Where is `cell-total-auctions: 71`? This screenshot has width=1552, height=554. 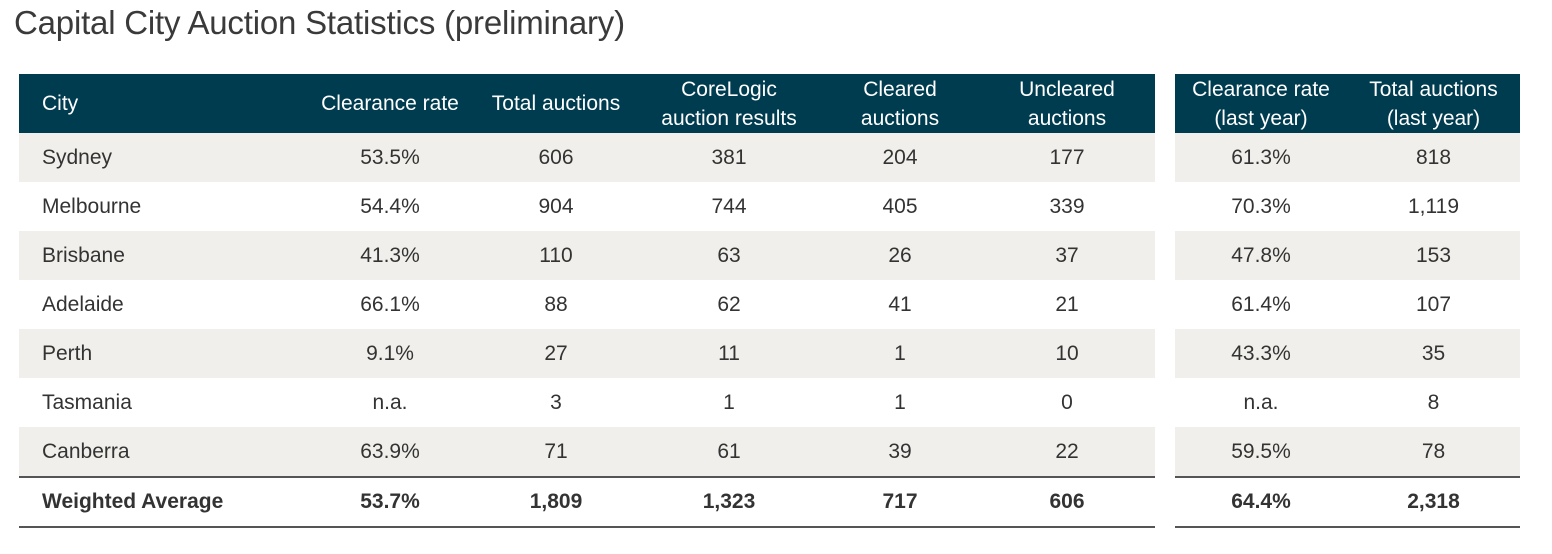 cell-total-auctions: 71 is located at coordinates (556, 451).